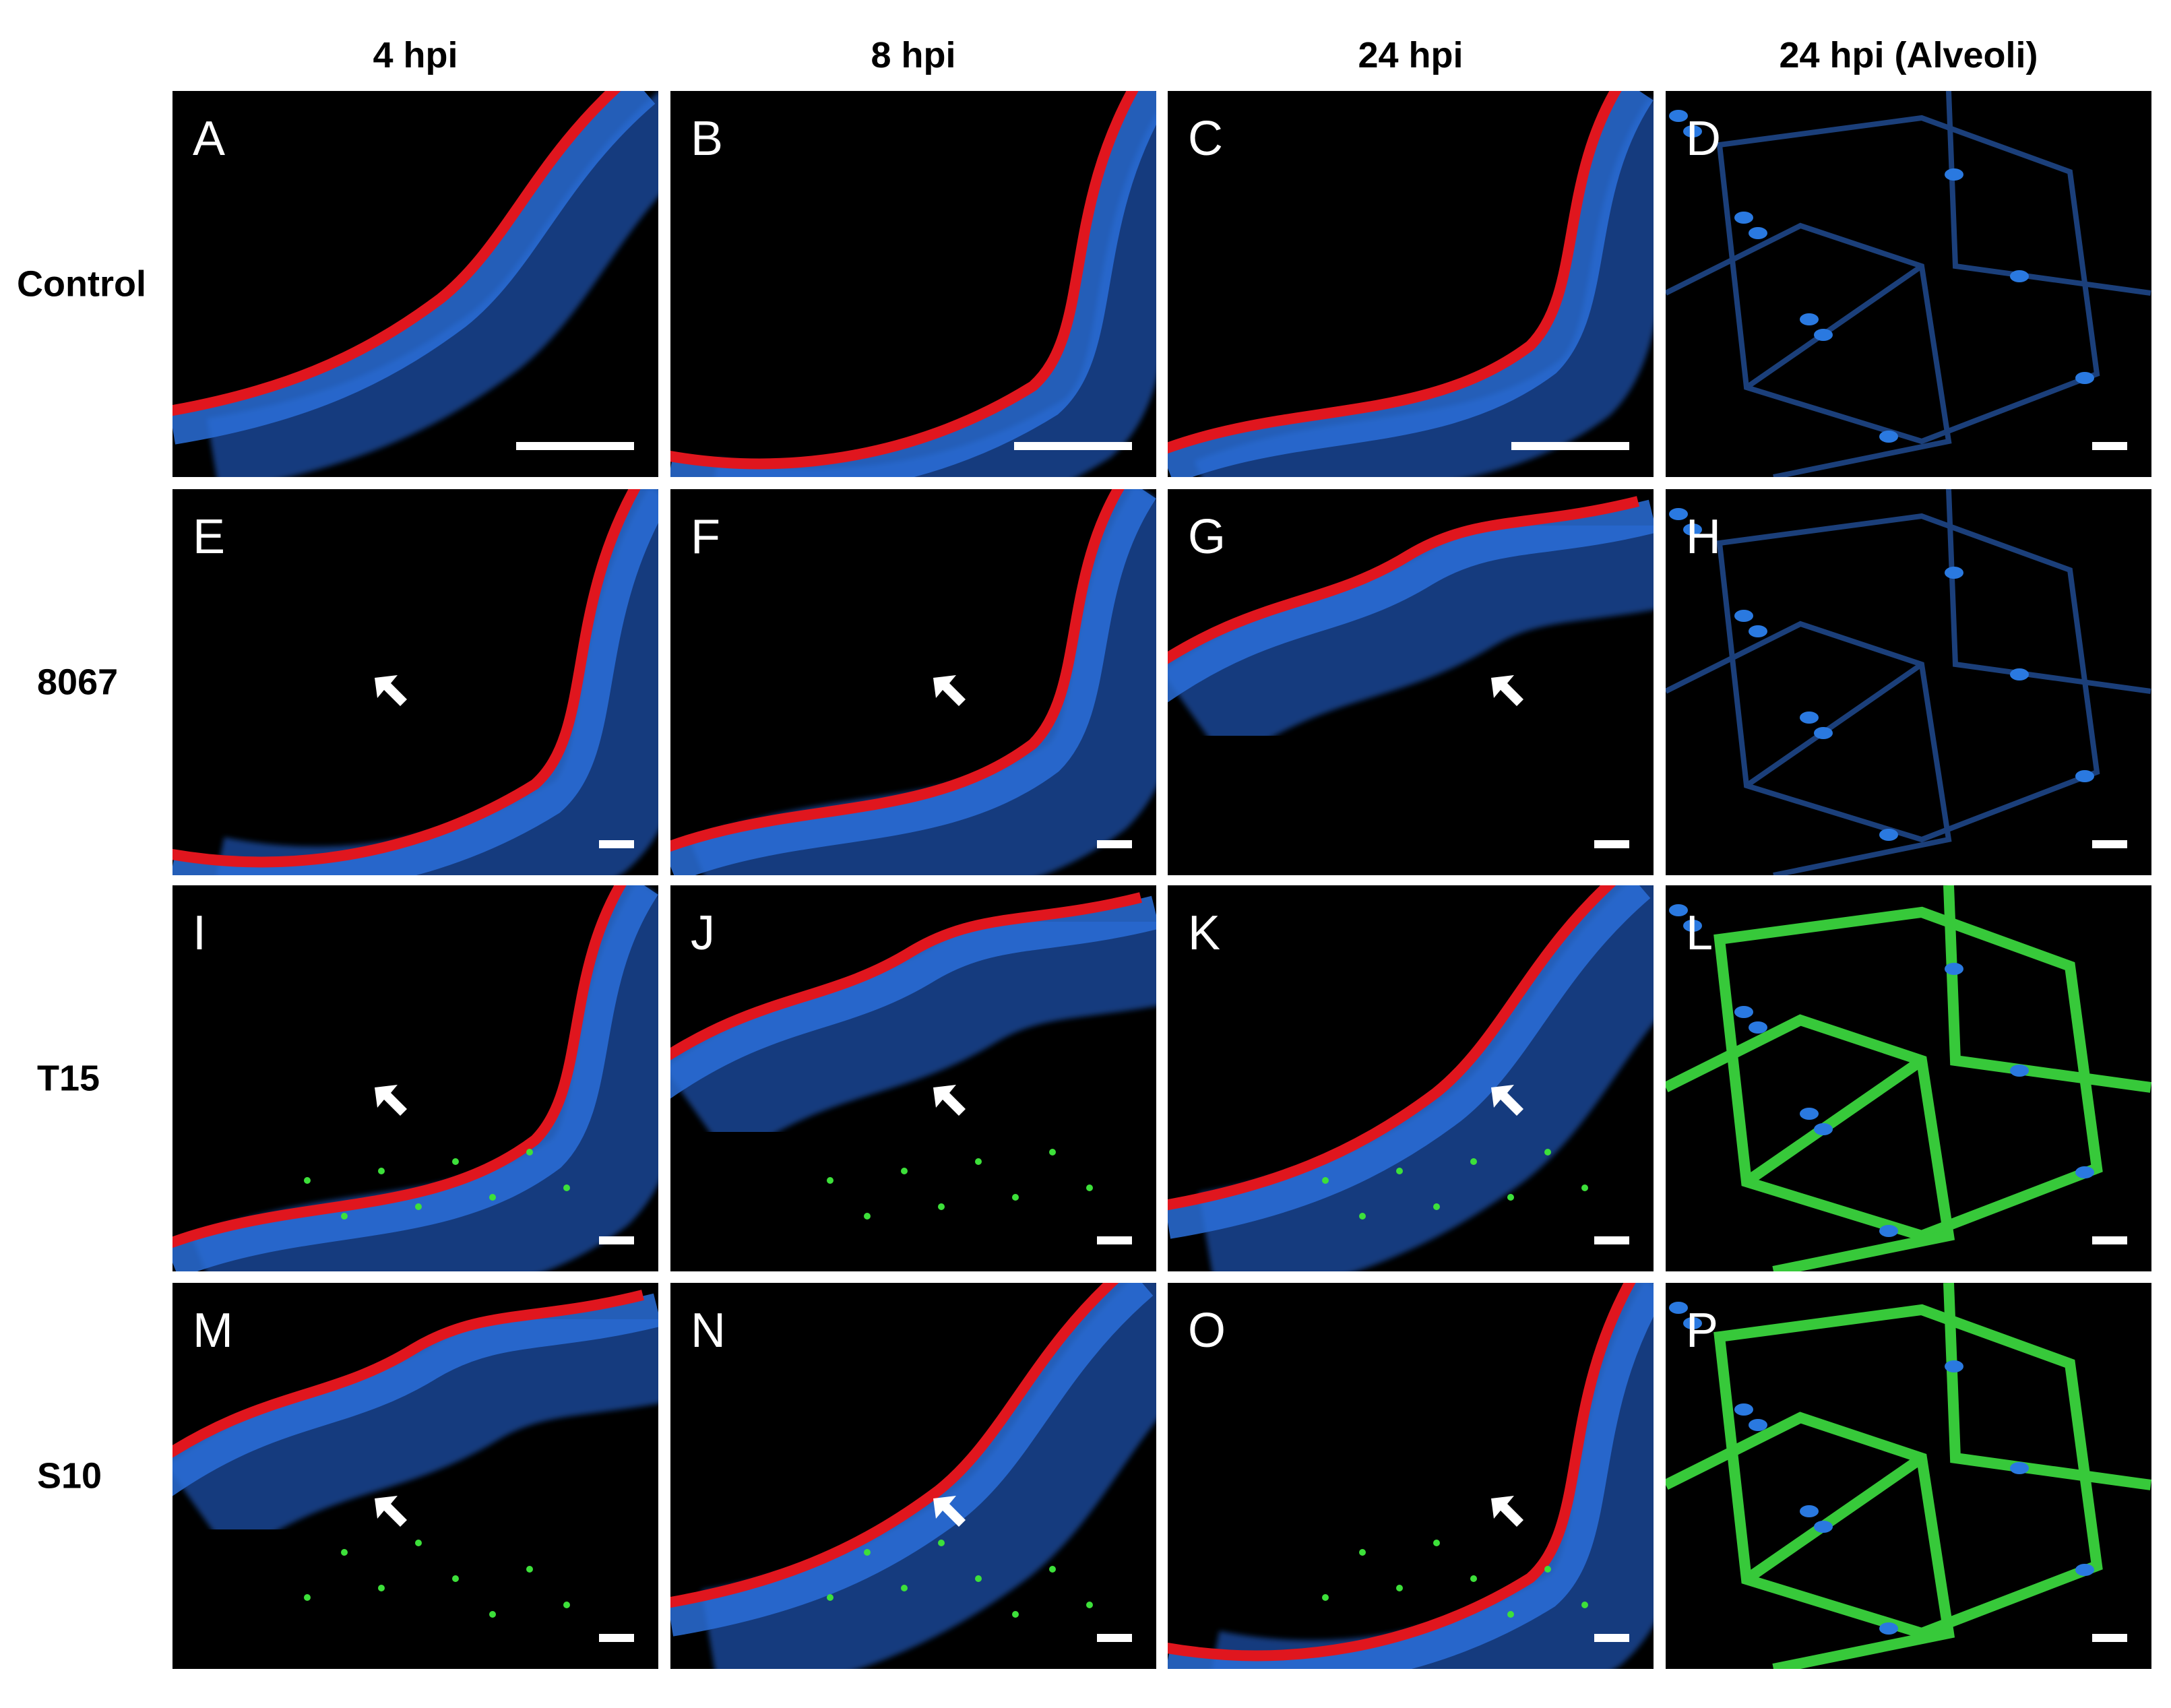 Image resolution: width=2171 pixels, height=1708 pixels. What do you see at coordinates (1699, 933) in the screenshot?
I see `panel-letter: L` at bounding box center [1699, 933].